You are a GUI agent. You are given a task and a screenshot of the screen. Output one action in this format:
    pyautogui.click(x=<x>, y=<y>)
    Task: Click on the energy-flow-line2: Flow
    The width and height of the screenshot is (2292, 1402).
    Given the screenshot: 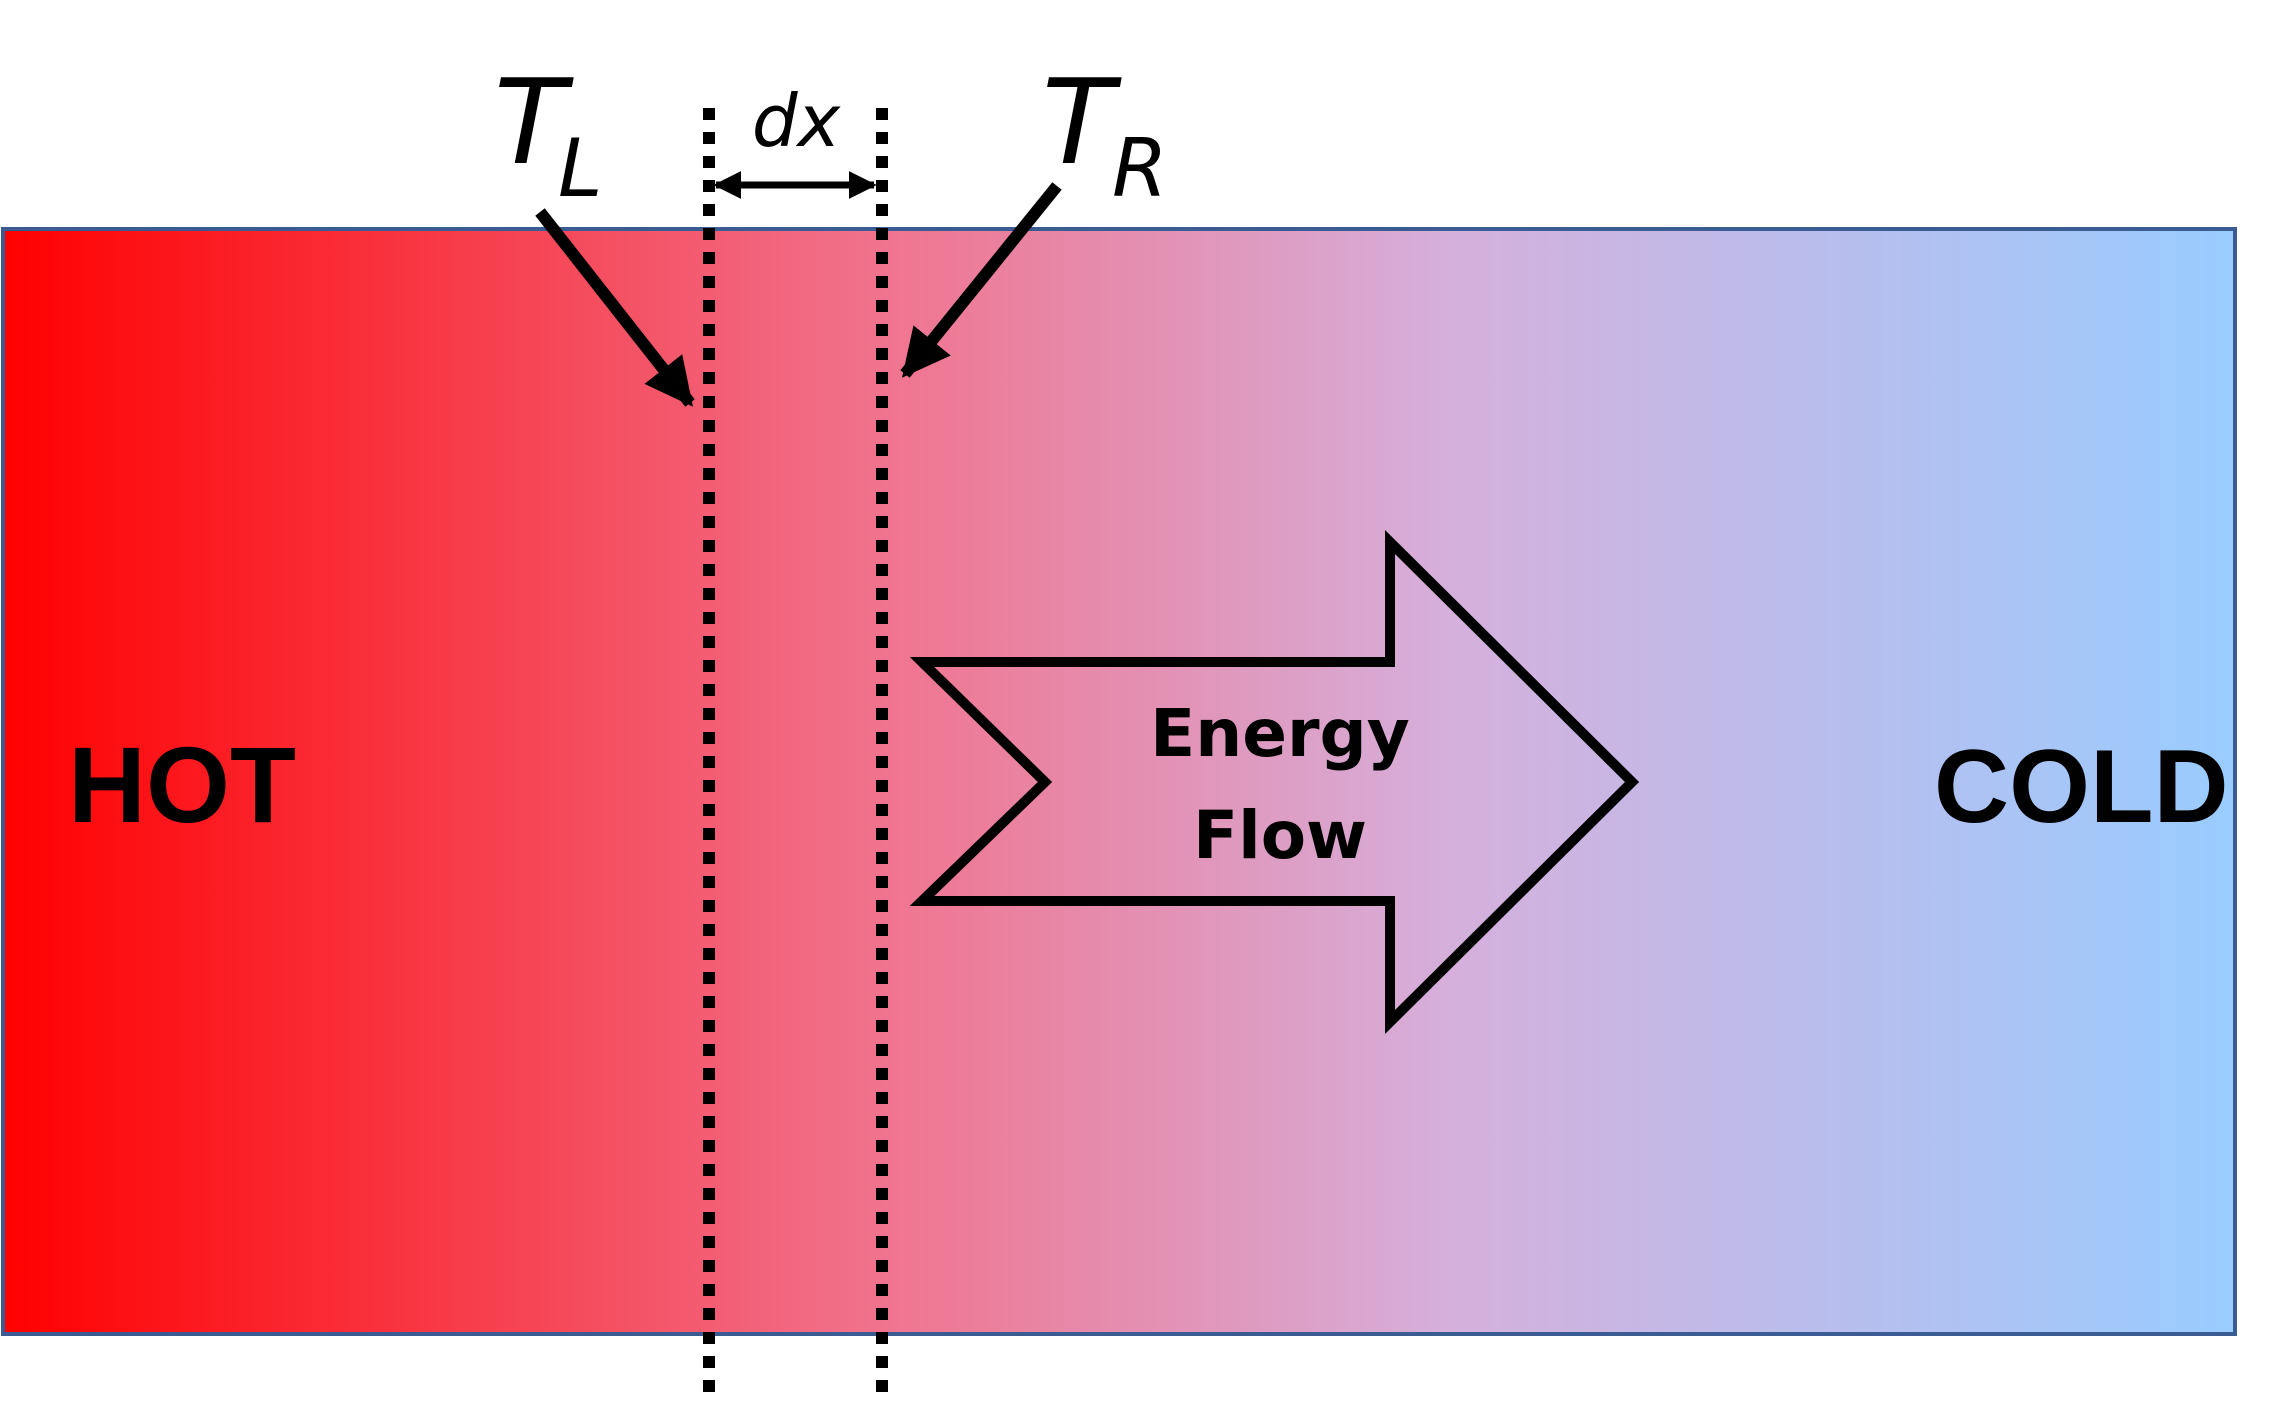 What is the action you would take?
    pyautogui.click(x=1280, y=835)
    